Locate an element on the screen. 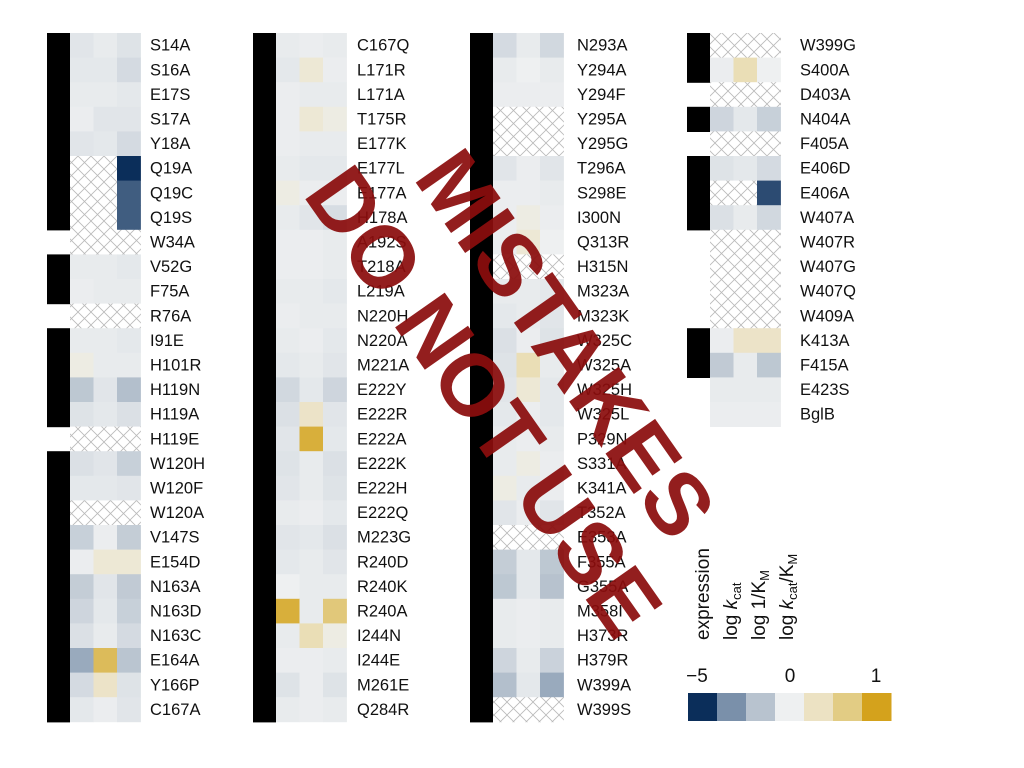  cell-km-r240k is located at coordinates (311, 587).